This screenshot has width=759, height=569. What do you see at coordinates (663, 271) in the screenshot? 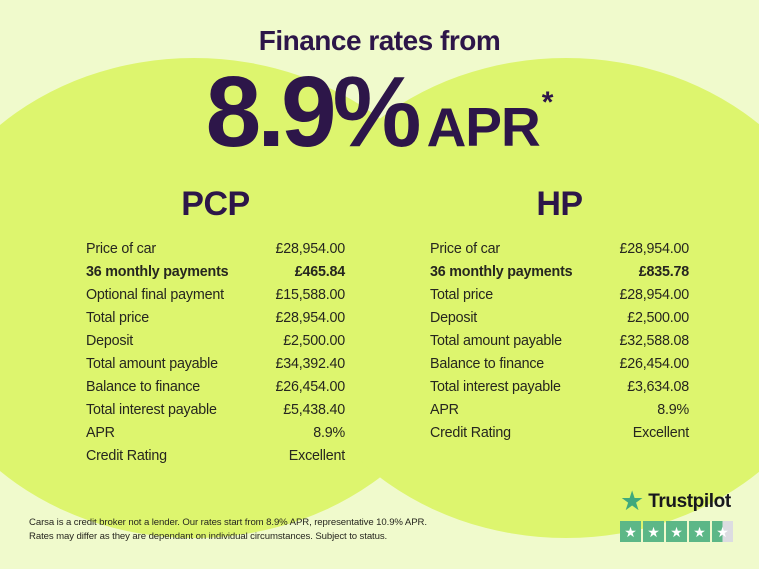
I see `row-value: £835.78` at bounding box center [663, 271].